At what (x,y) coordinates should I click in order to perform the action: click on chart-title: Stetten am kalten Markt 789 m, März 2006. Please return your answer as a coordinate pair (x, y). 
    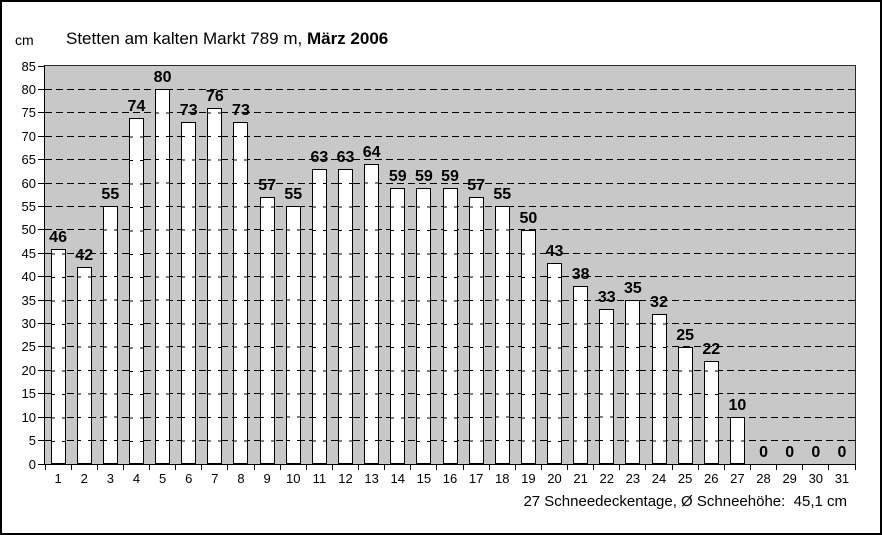
    Looking at the image, I should click on (227, 39).